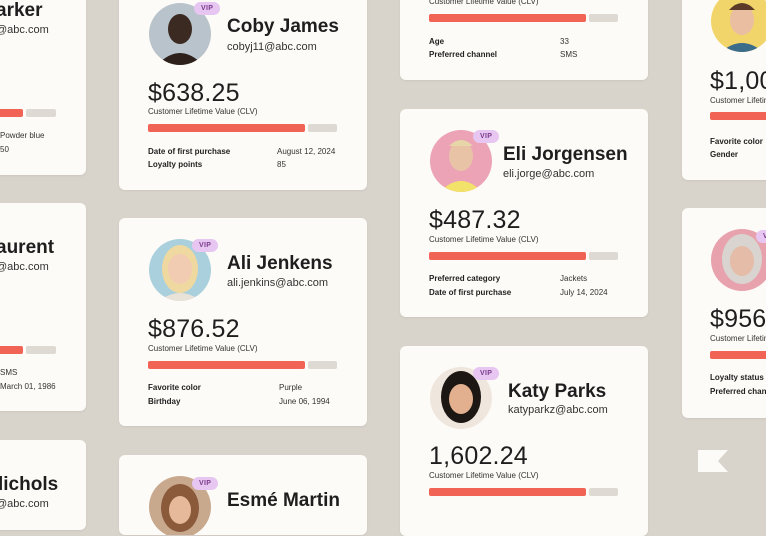  I want to click on row-label: Age, so click(437, 41).